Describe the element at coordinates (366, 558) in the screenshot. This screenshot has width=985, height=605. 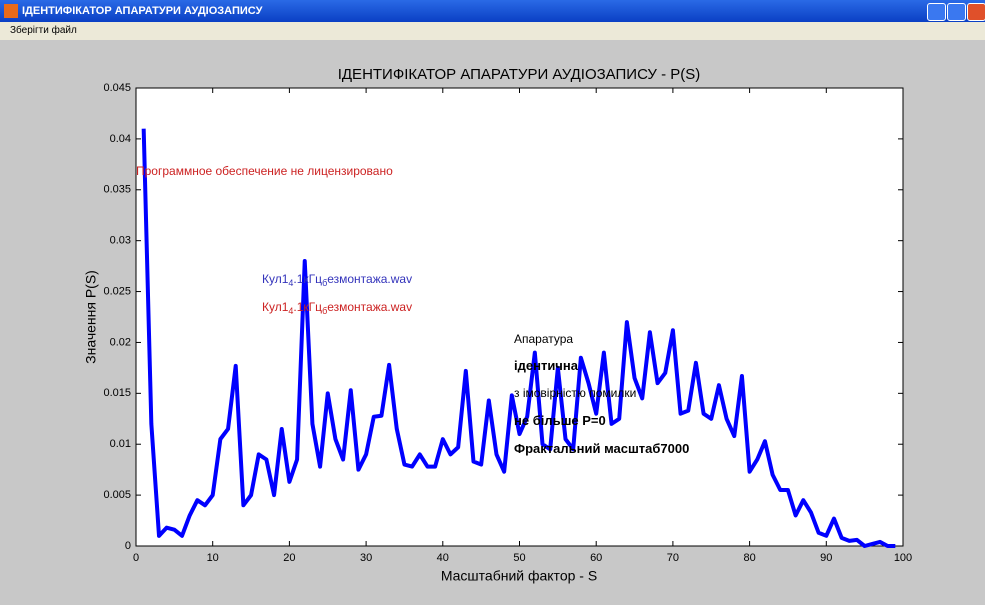
I see `x-tick-label: 30` at that location.